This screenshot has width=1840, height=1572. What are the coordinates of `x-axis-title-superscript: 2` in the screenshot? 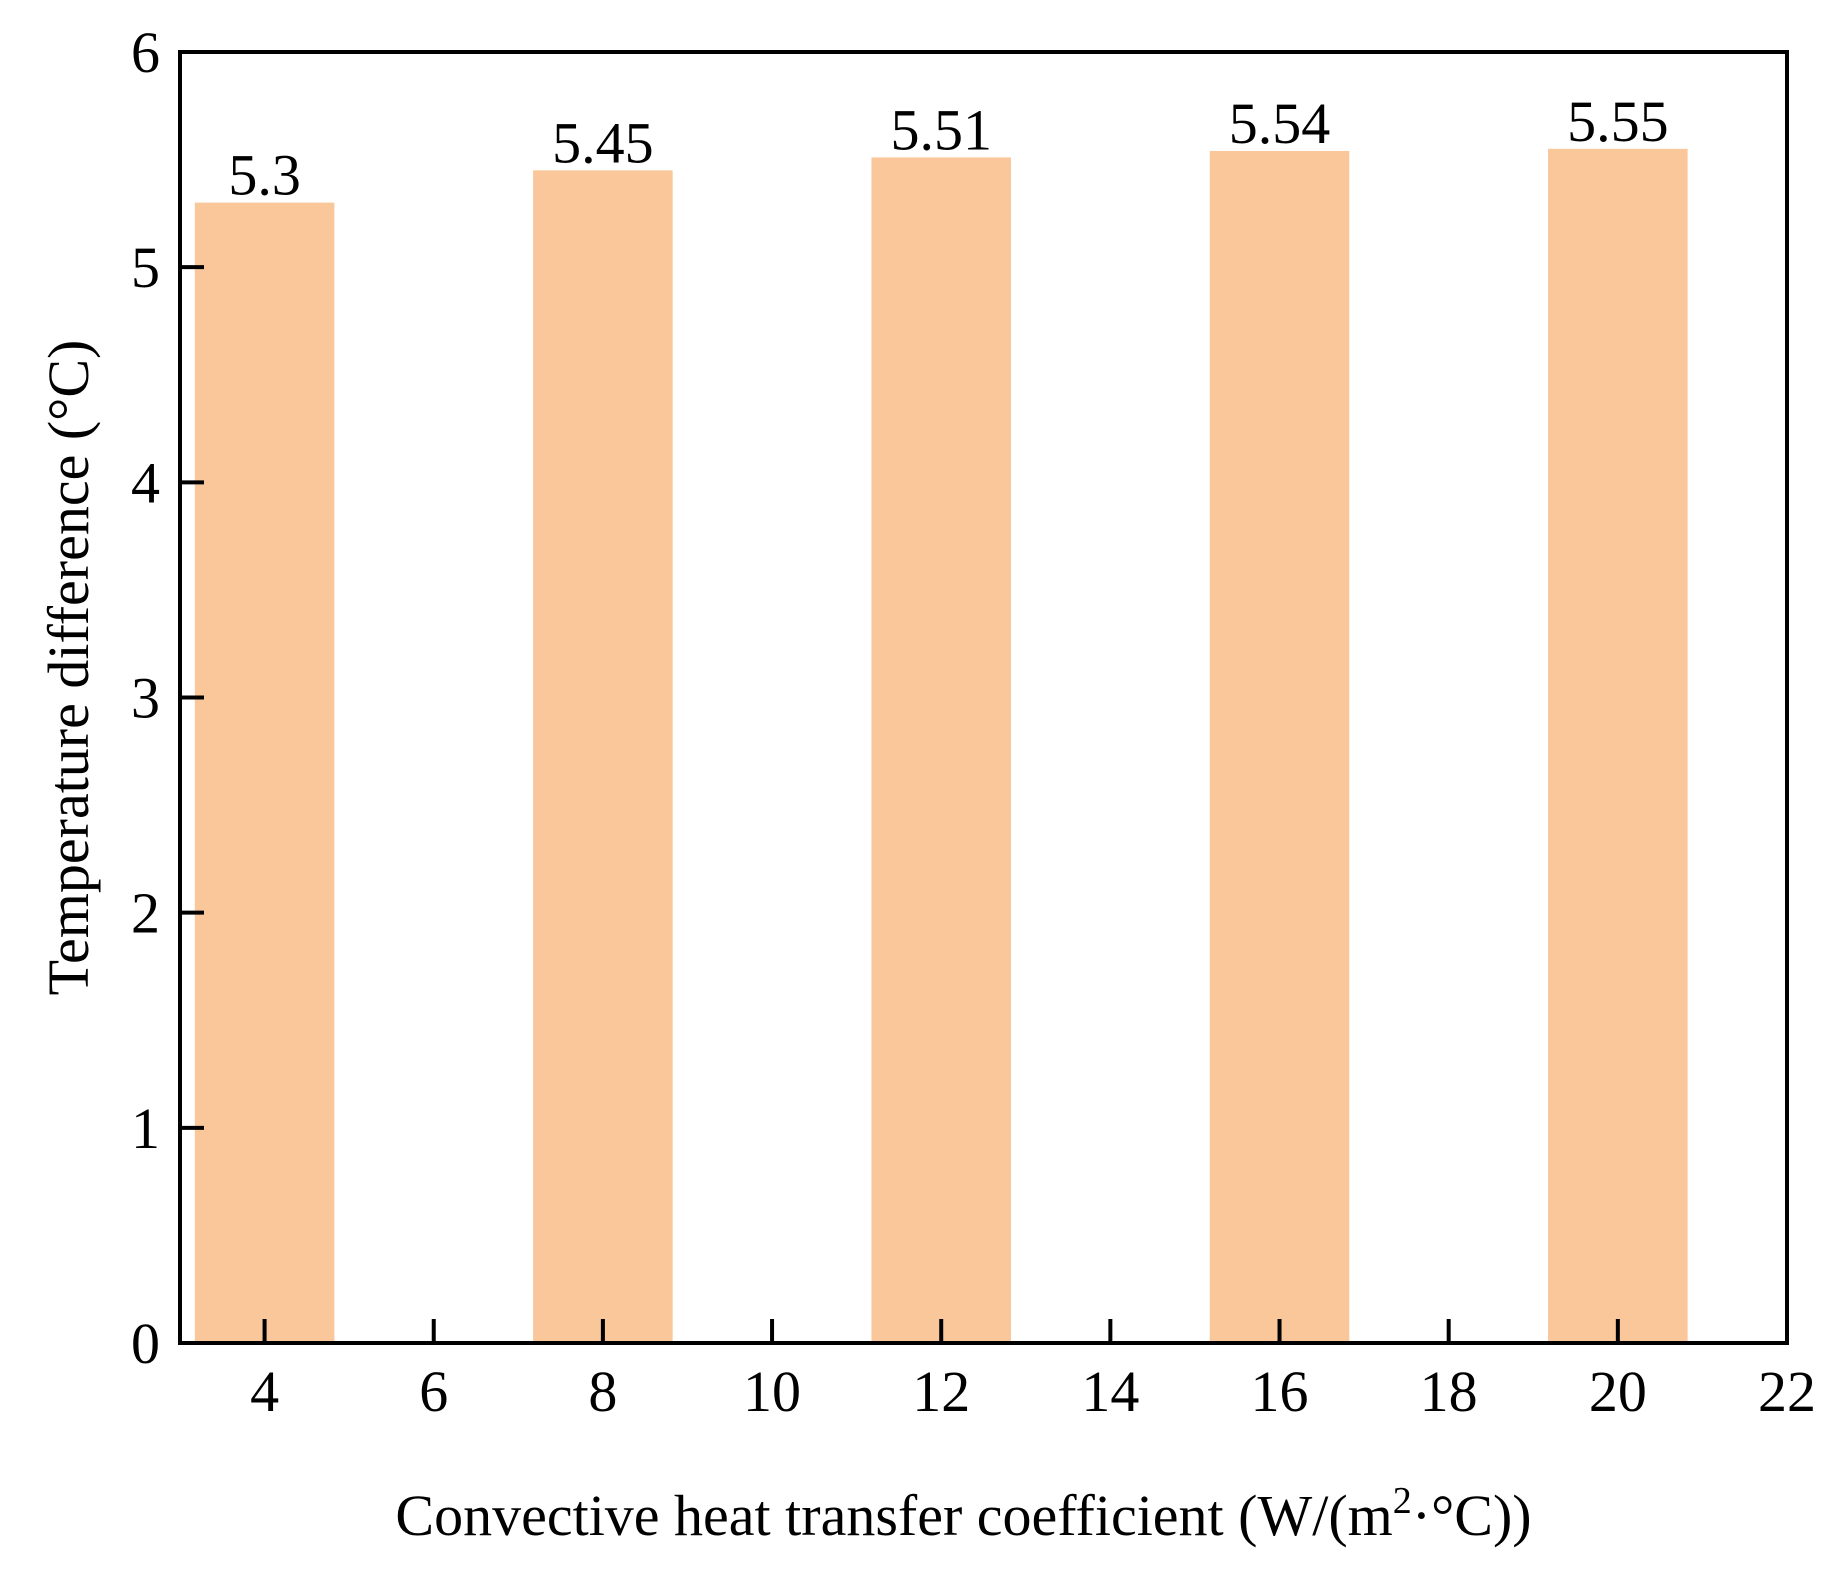 It's located at (1402, 1501).